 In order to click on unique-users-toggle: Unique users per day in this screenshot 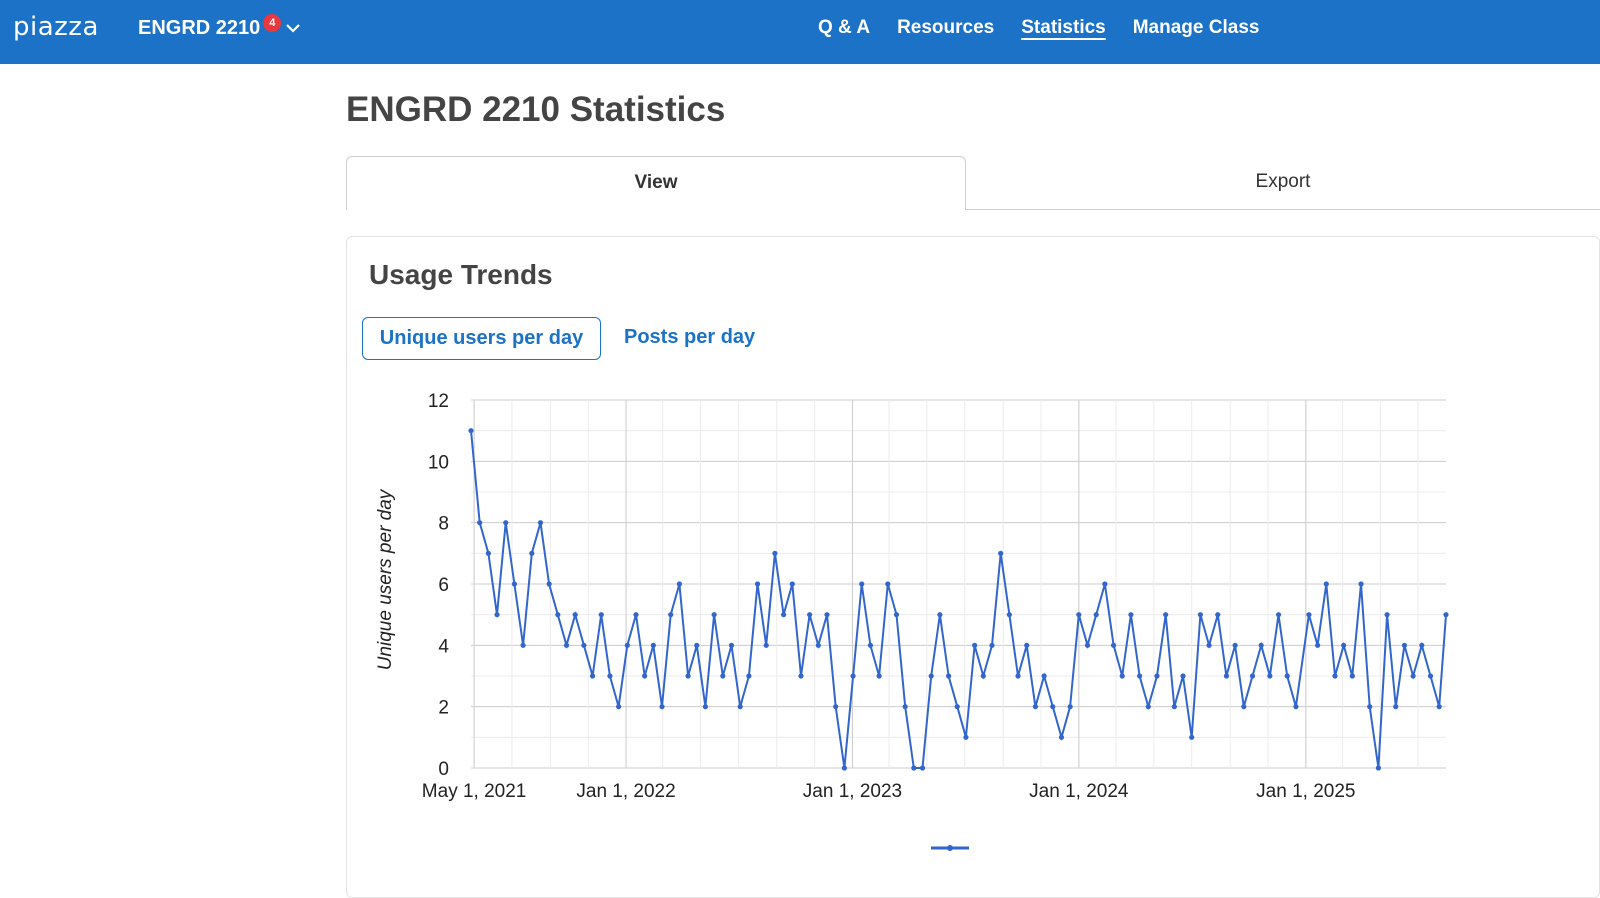, I will do `click(481, 338)`.